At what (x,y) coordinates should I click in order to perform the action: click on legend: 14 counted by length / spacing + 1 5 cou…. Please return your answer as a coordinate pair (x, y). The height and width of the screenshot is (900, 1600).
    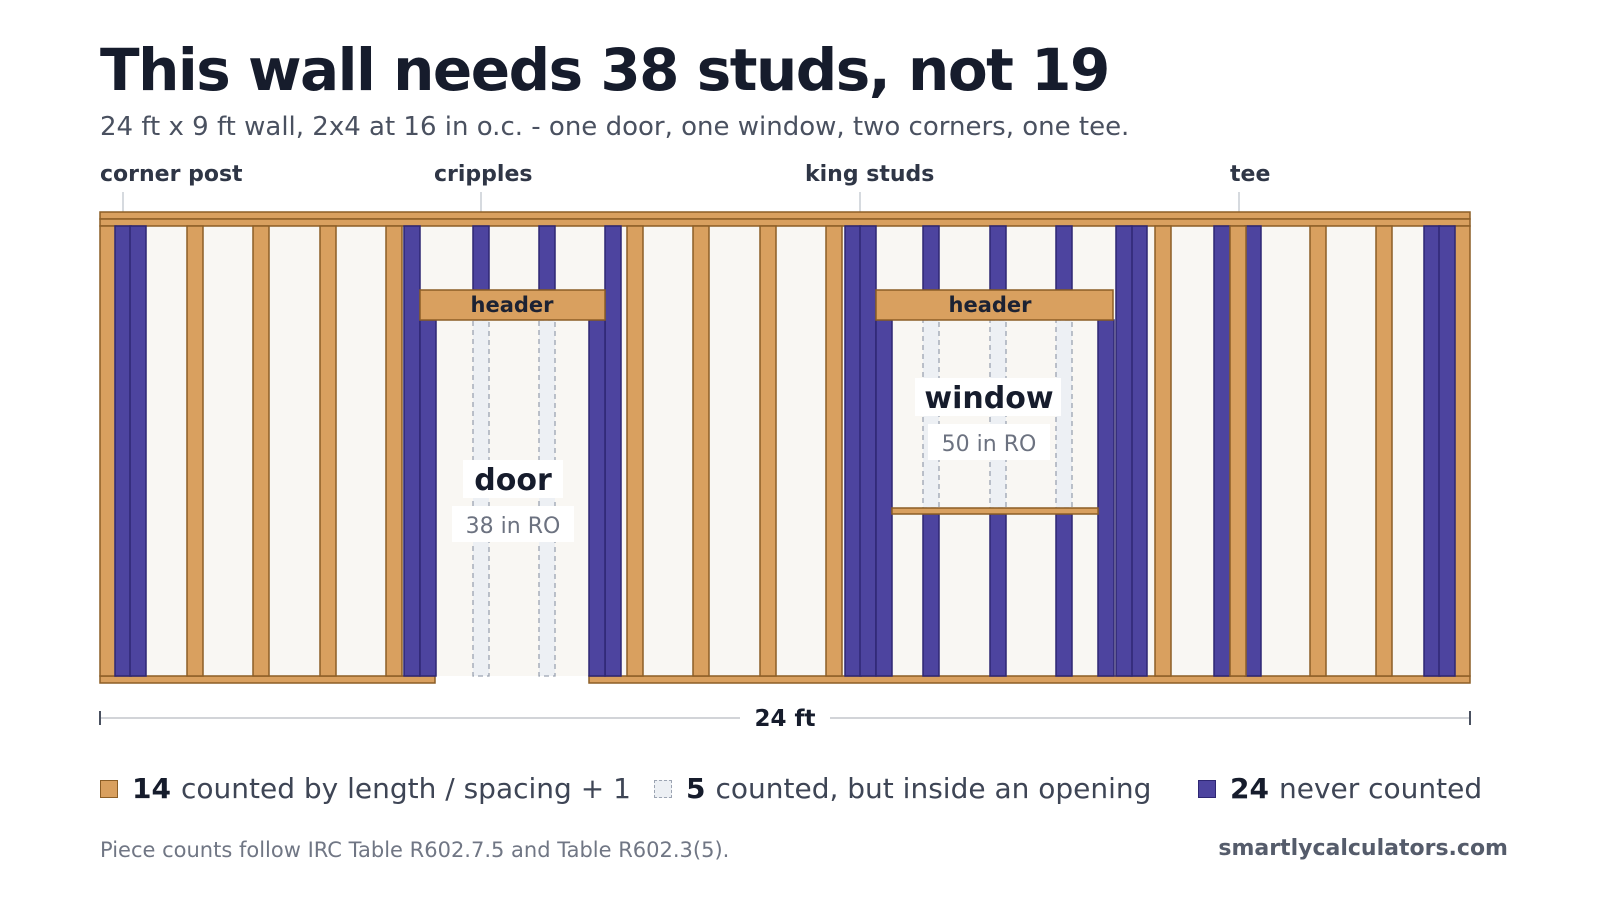
    Looking at the image, I should click on (800, 792).